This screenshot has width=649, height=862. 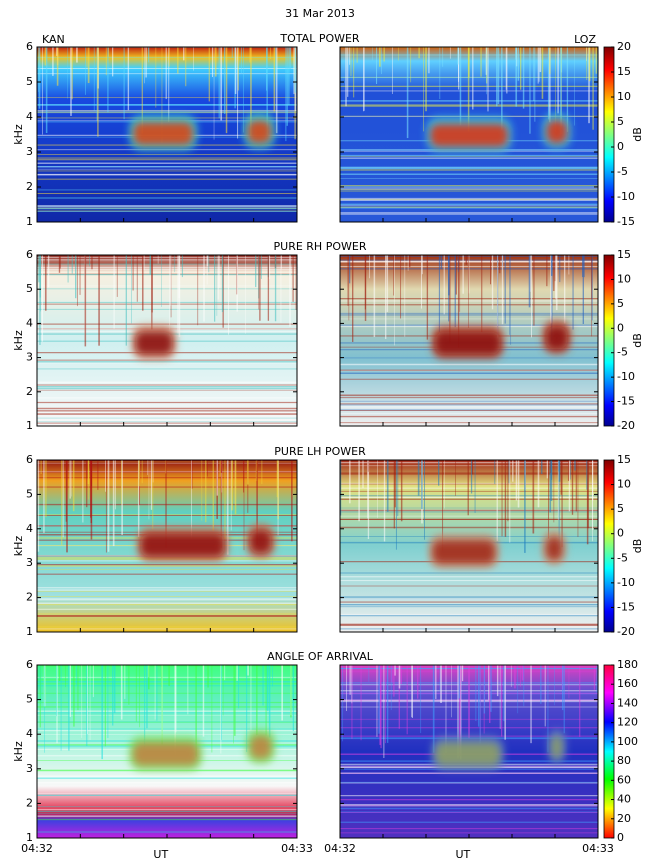 I want to click on colorbar-tick-label: 60, so click(x=624, y=779).